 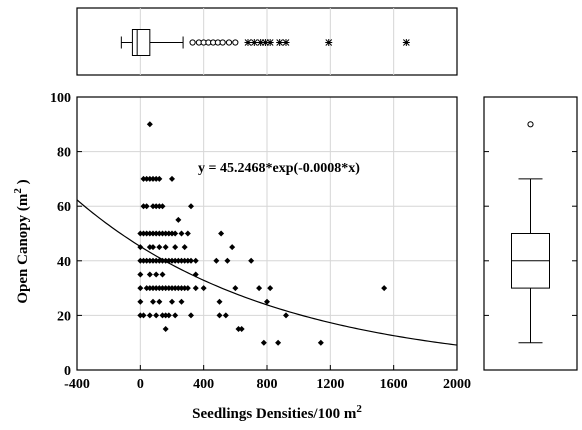 What do you see at coordinates (394, 384) in the screenshot?
I see `x-tick-label: 1600` at bounding box center [394, 384].